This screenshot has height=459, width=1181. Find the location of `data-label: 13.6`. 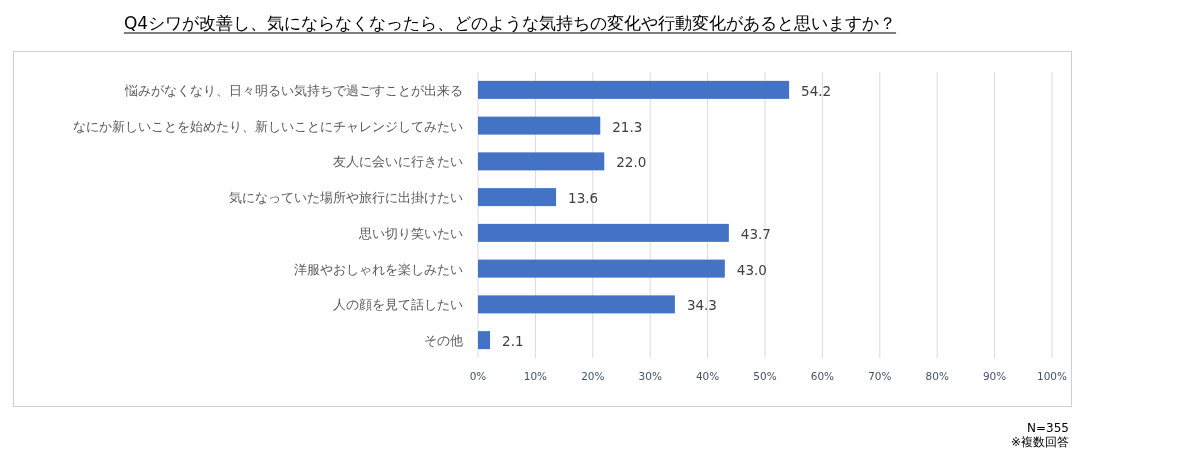

data-label: 13.6 is located at coordinates (583, 198).